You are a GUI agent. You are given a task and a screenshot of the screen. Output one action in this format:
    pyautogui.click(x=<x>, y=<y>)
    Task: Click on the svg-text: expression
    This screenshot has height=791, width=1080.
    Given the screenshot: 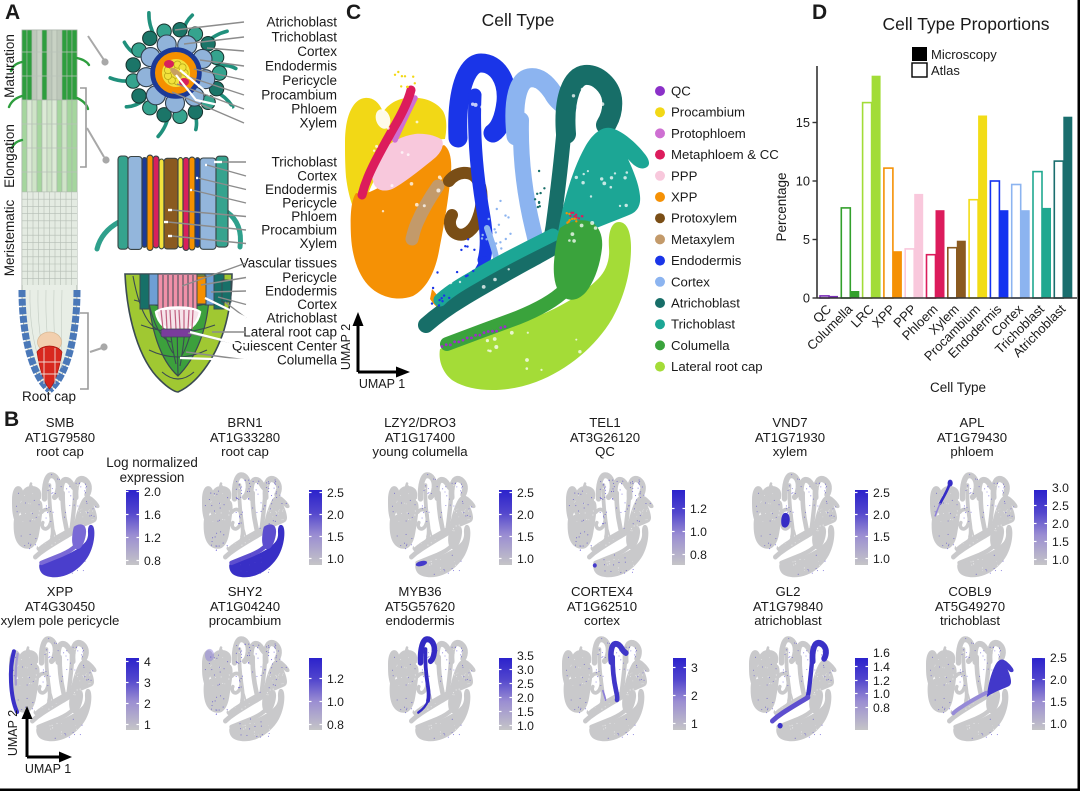 What is the action you would take?
    pyautogui.click(x=152, y=477)
    